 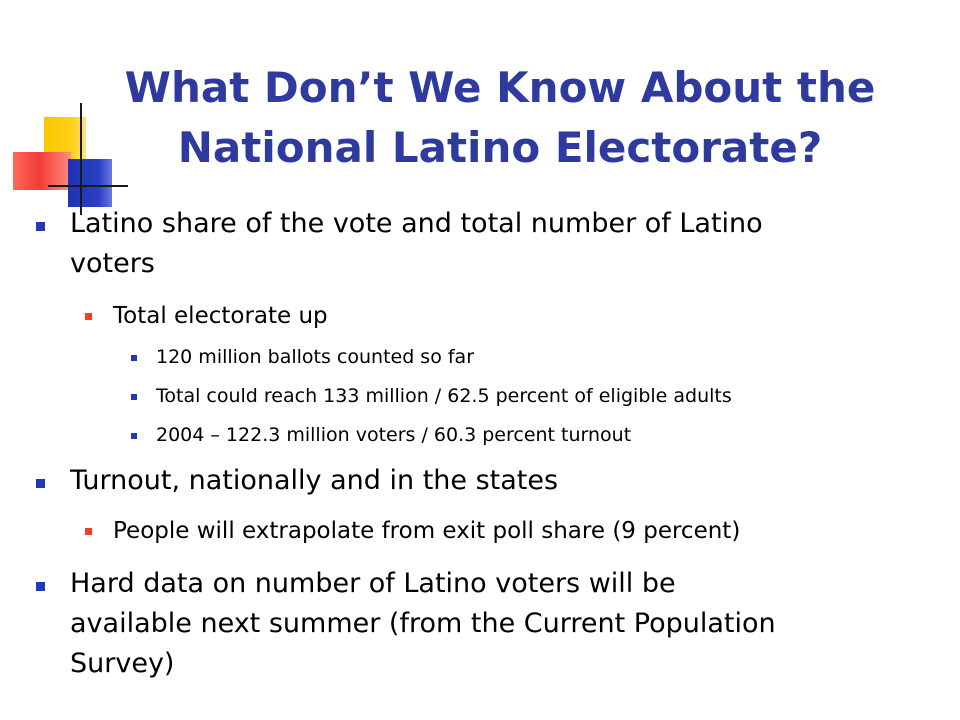 I want to click on logo-red-rectangle, so click(x=42, y=171).